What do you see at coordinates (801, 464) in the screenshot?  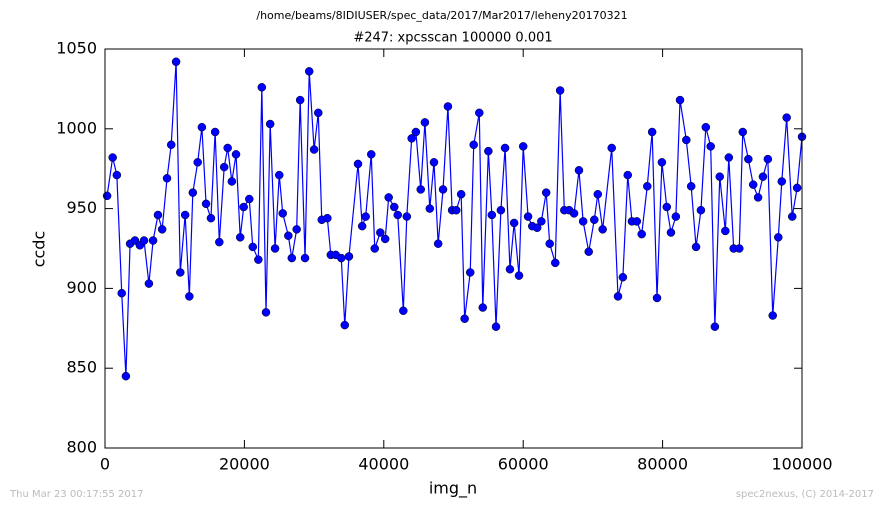 I see `x-tick-label: 100000` at bounding box center [801, 464].